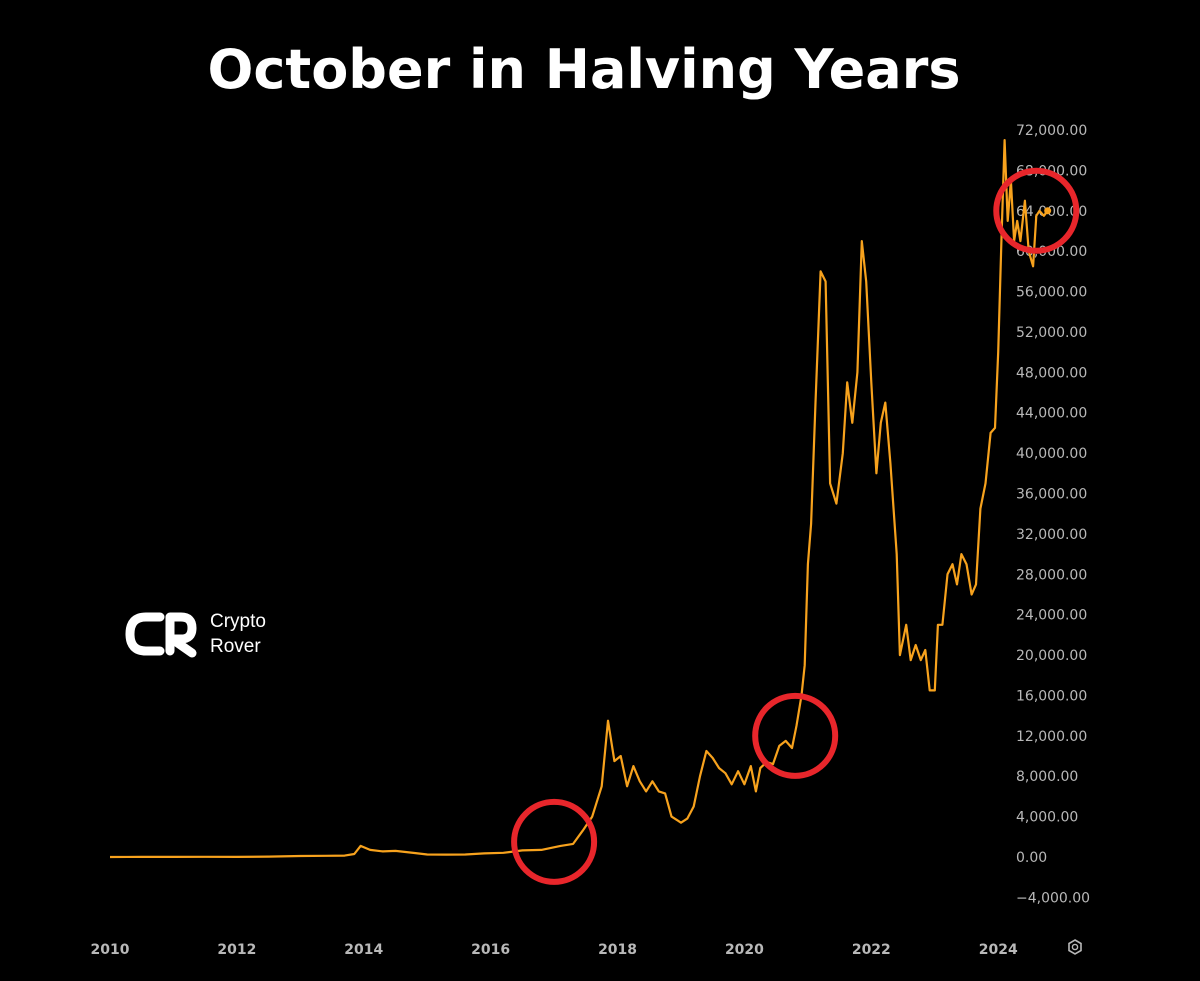 The height and width of the screenshot is (981, 1200). Describe the element at coordinates (490, 950) in the screenshot. I see `x-tick-label: 2016` at that location.